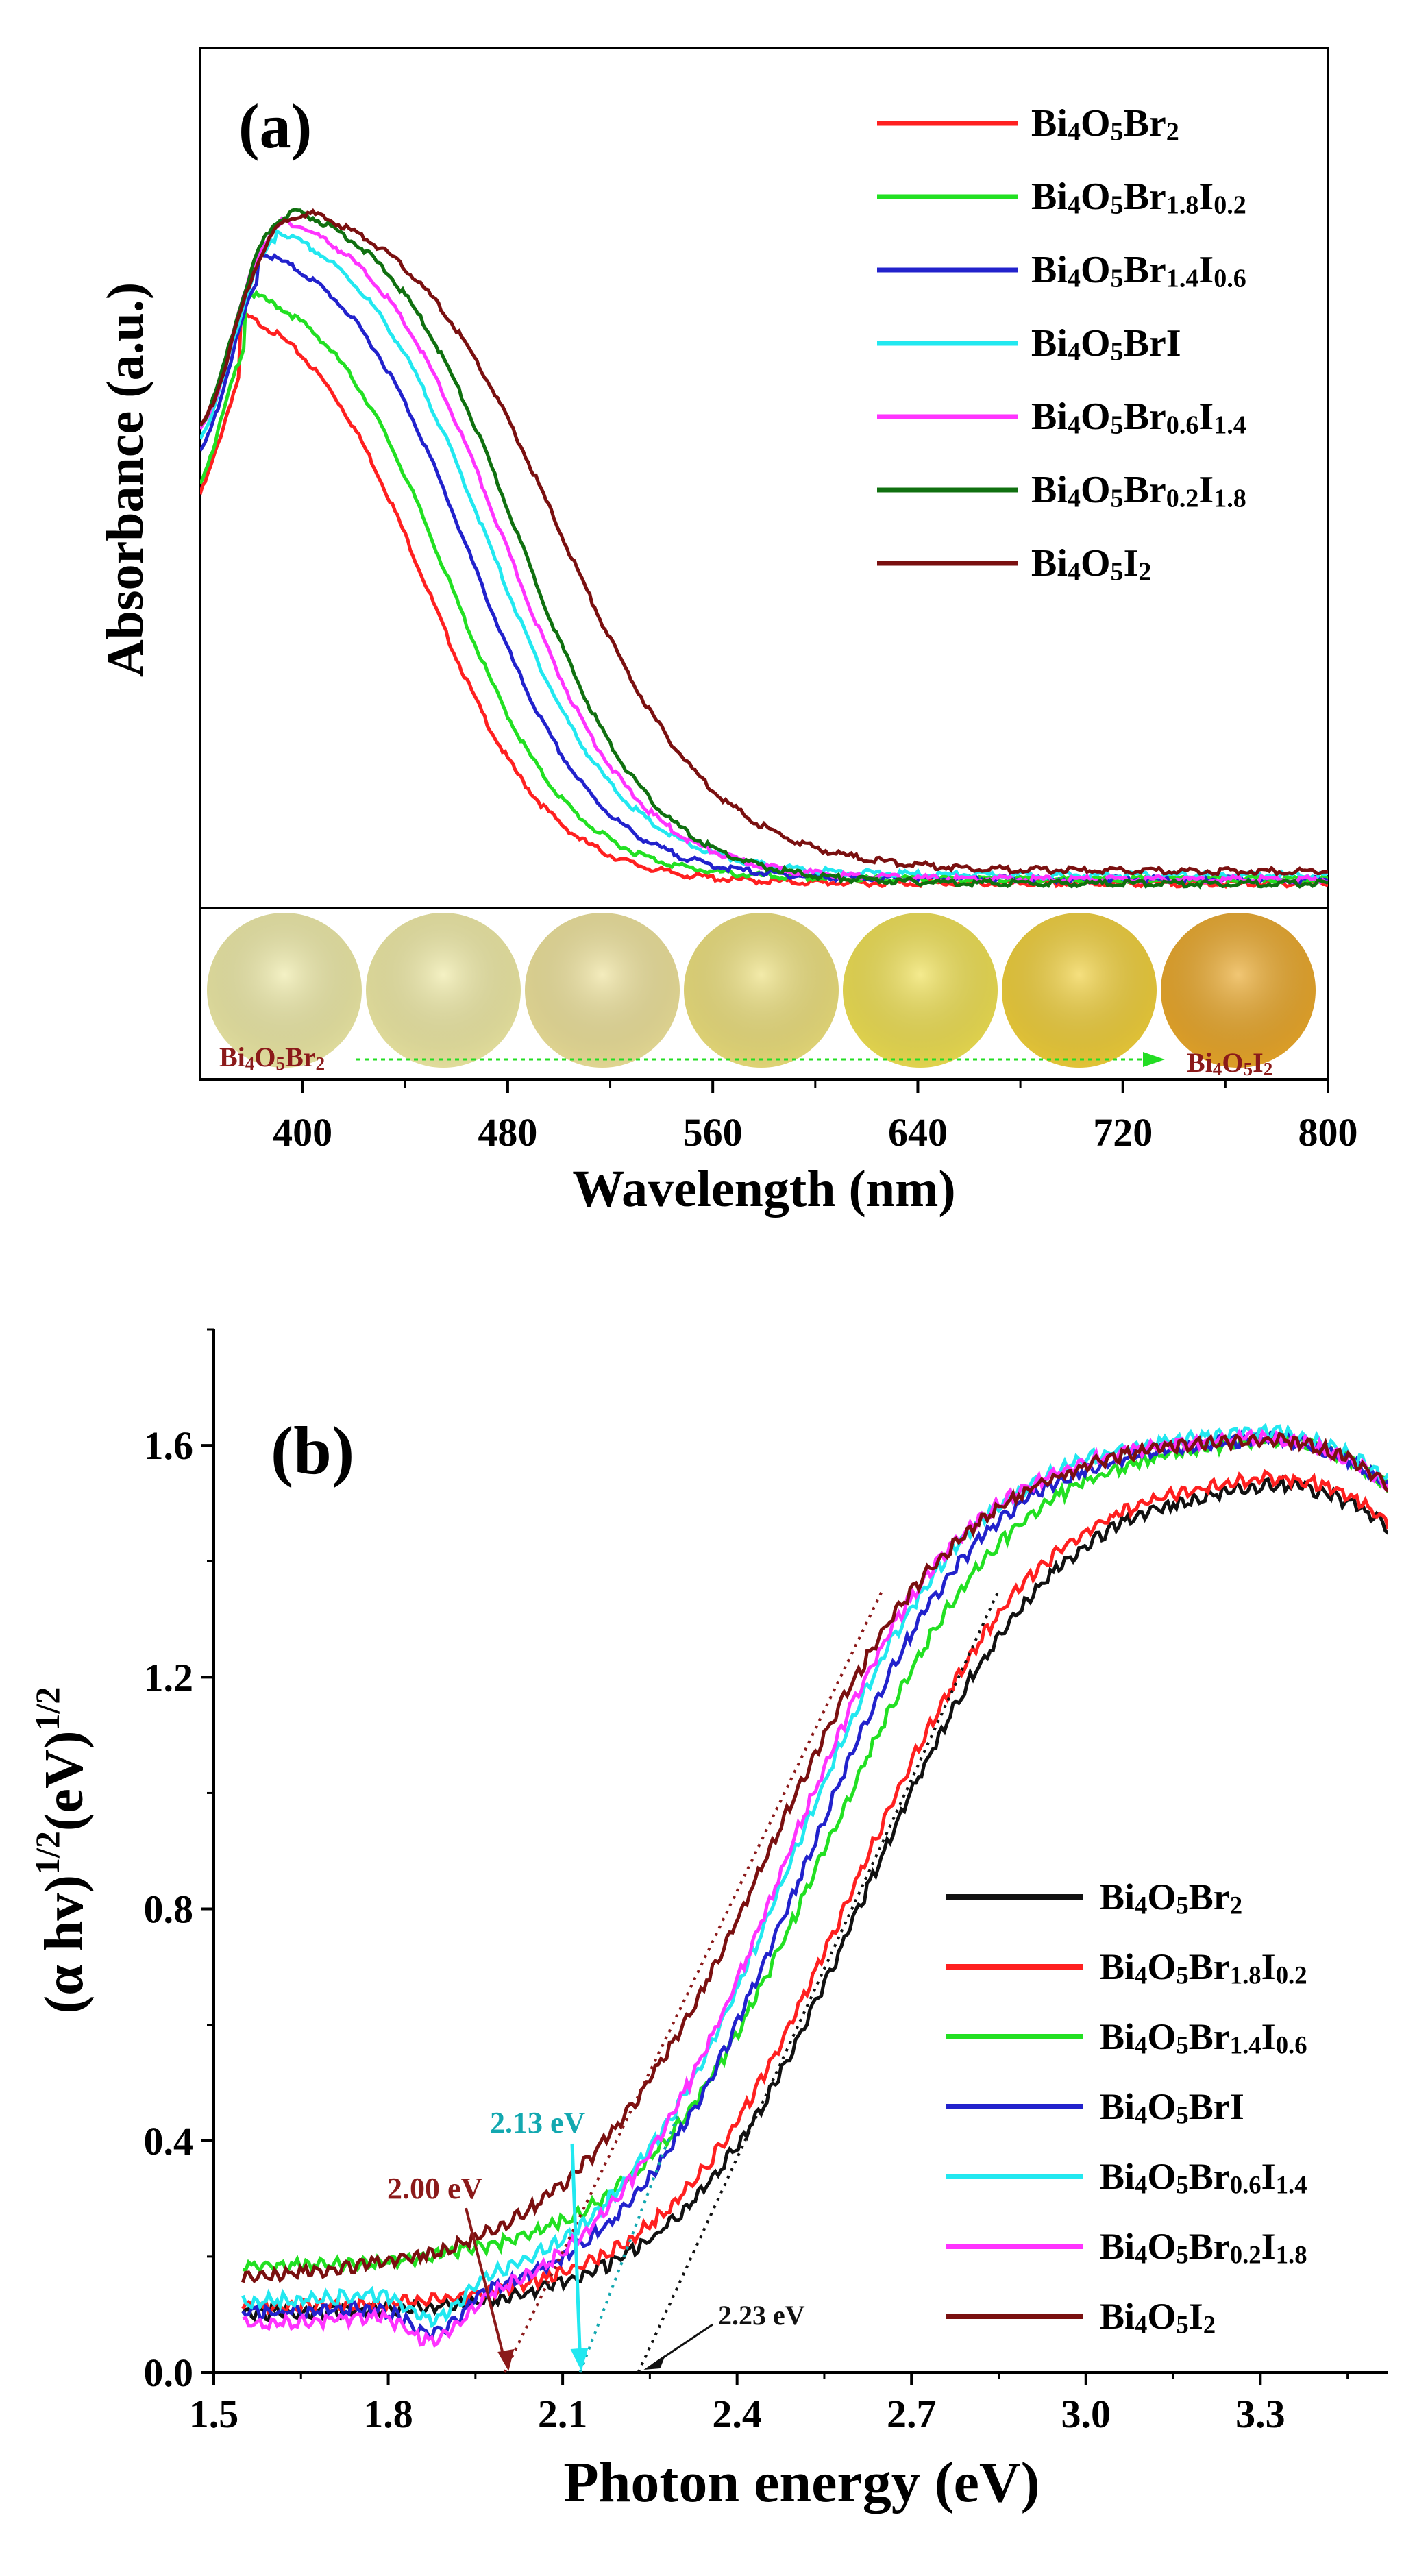  What do you see at coordinates (1106, 345) in the screenshot?
I see `legend-label-a-4: Bi4O5BrI` at bounding box center [1106, 345].